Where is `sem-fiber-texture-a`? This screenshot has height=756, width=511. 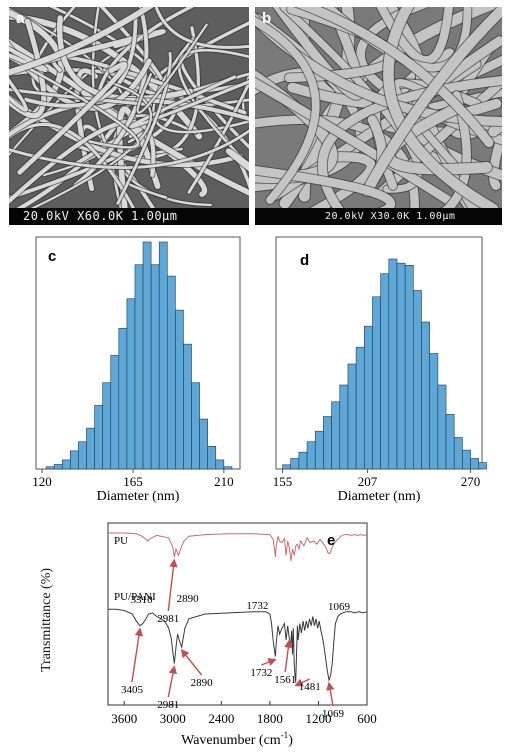
sem-fiber-texture-a is located at coordinates (129, 107).